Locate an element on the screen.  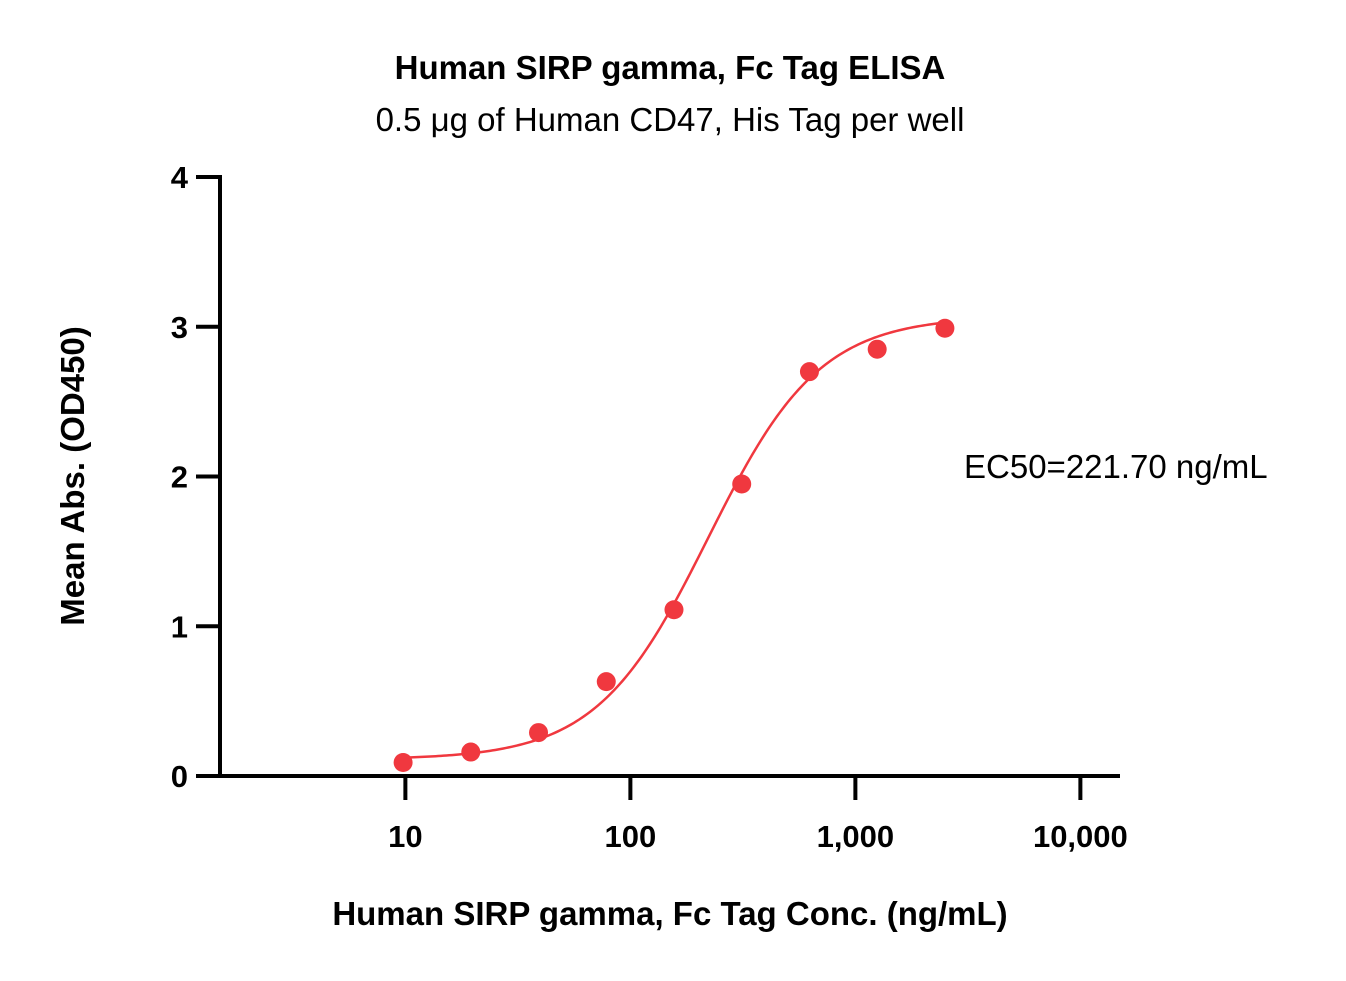
y-tick-label: 4 is located at coordinates (180, 177).